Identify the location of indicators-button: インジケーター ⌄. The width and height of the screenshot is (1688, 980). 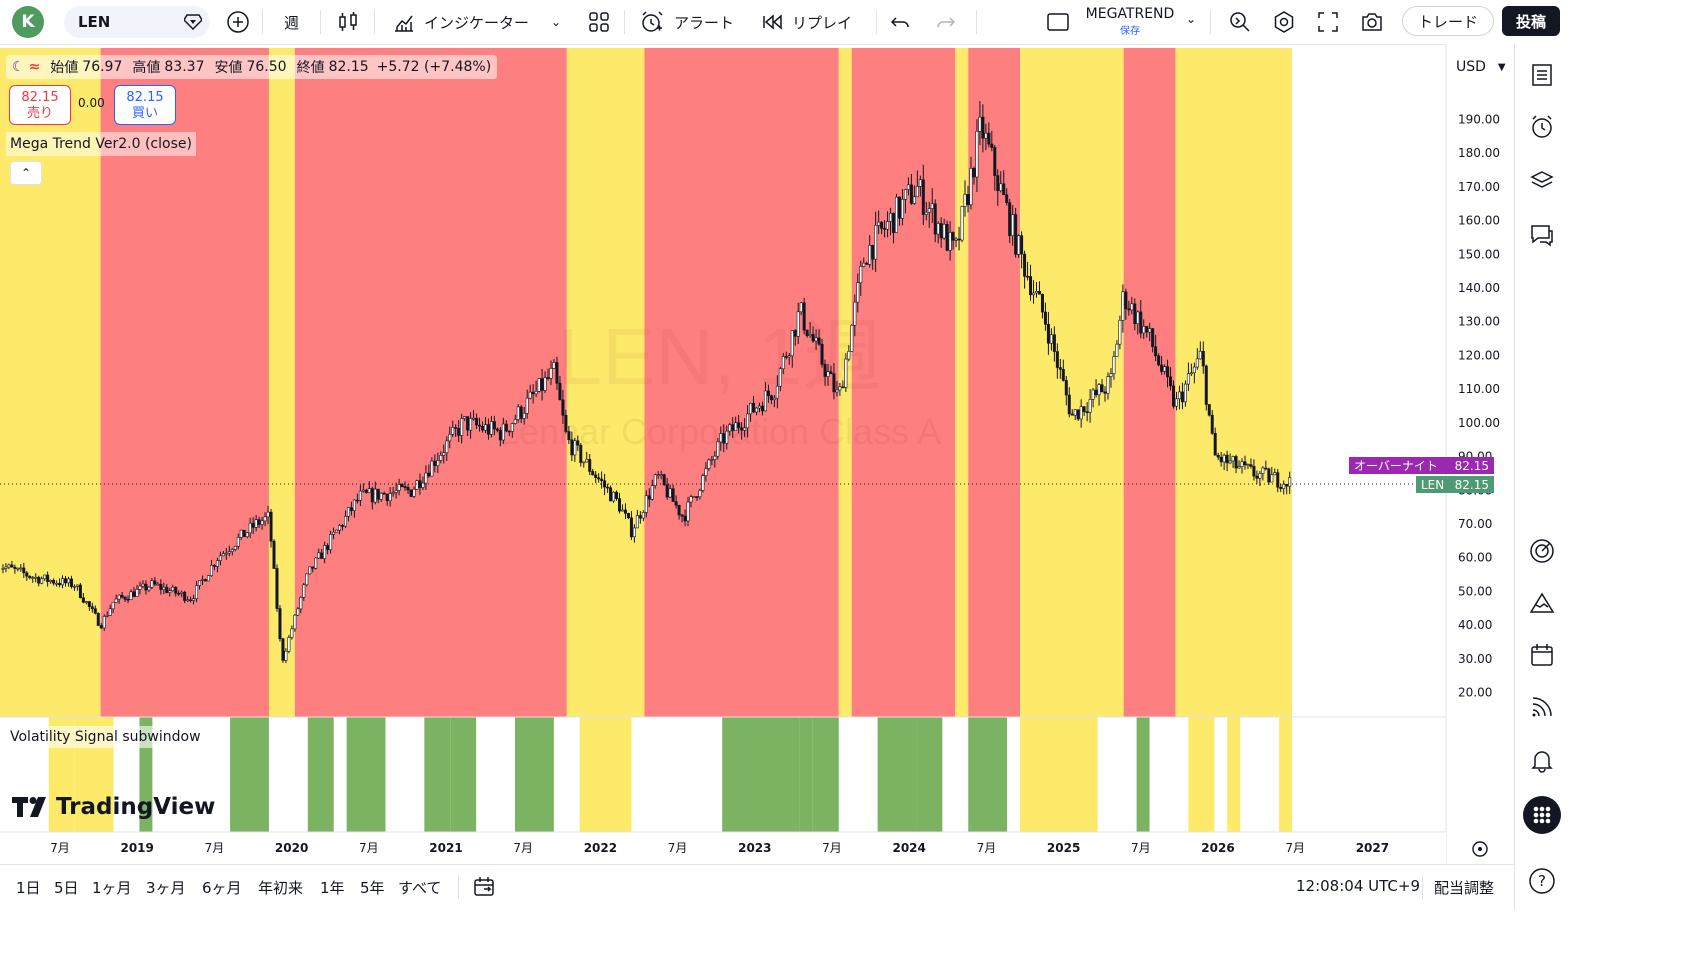
(476, 22).